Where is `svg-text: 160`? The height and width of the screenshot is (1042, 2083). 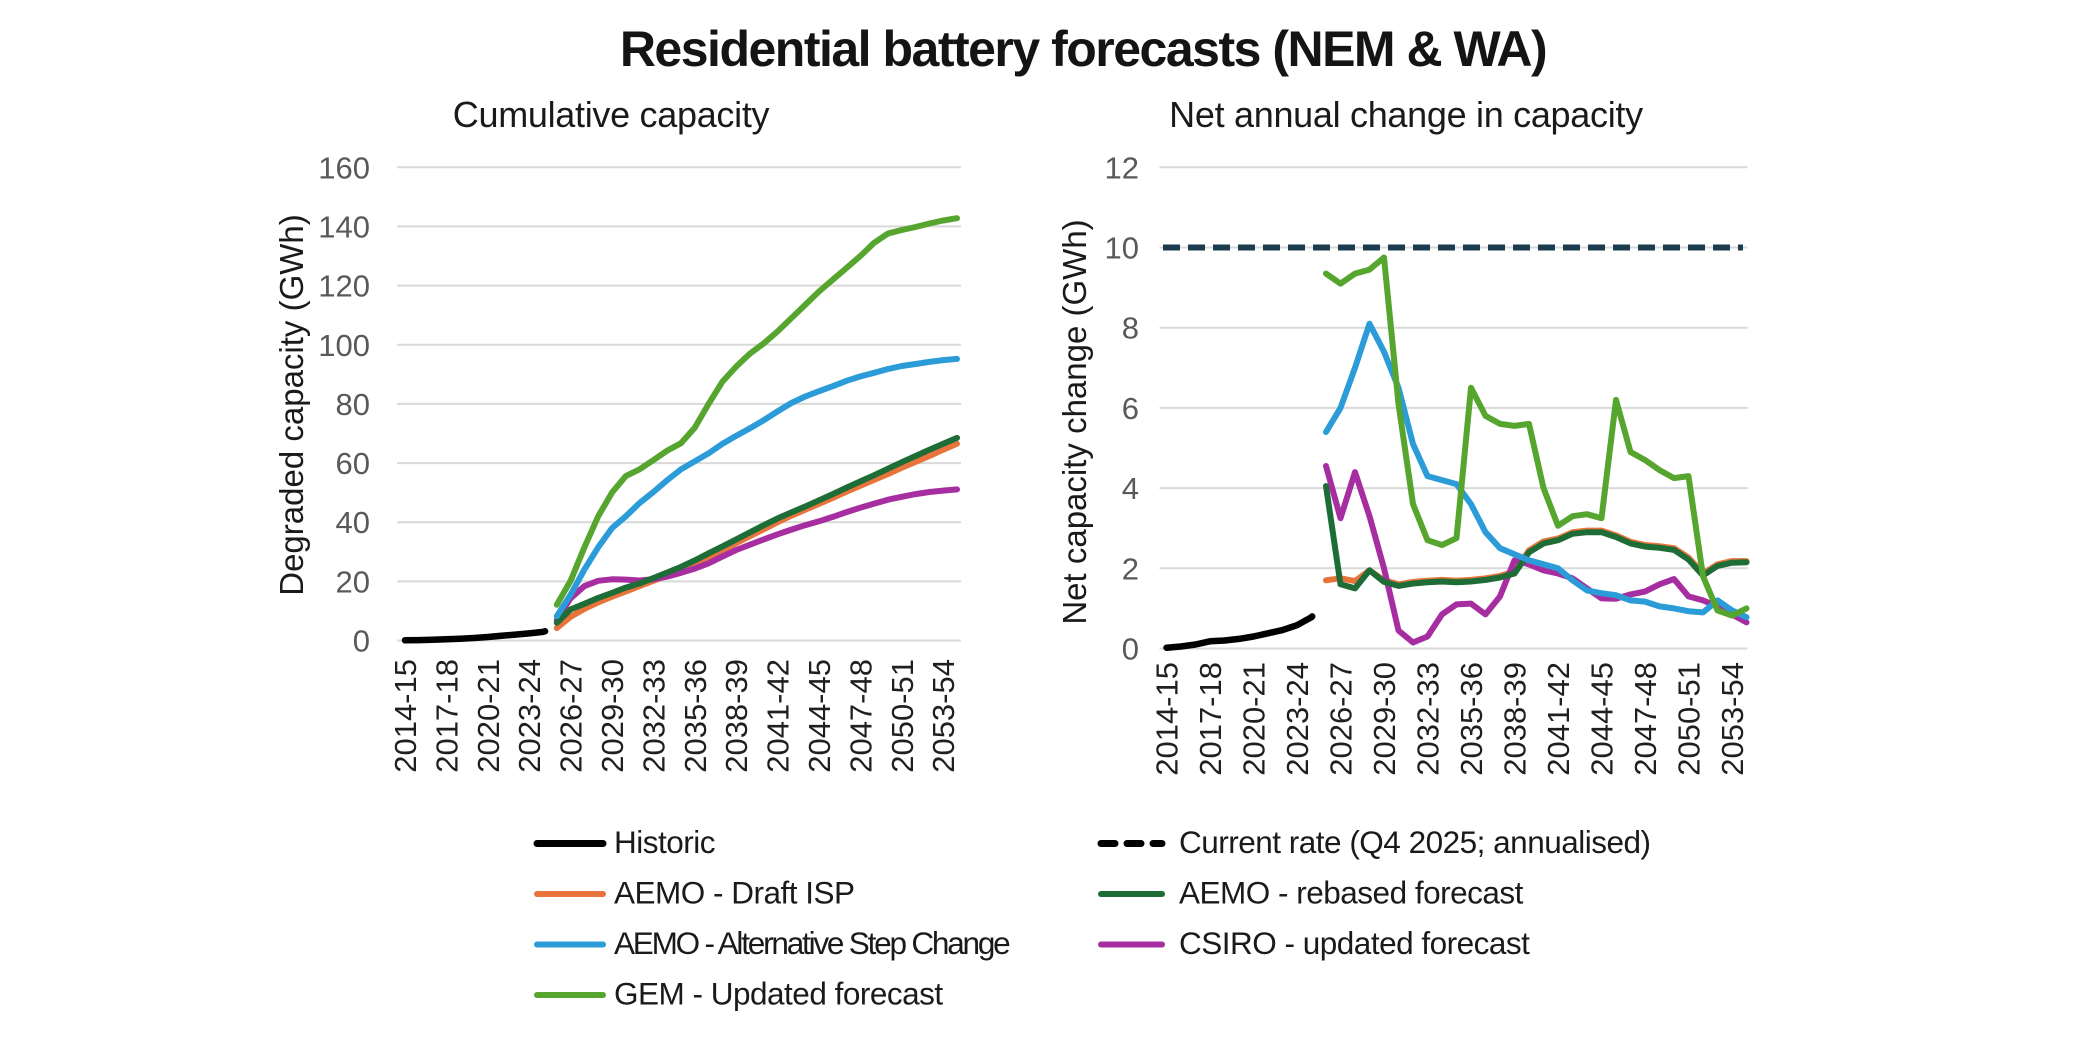 svg-text: 160 is located at coordinates (344, 167).